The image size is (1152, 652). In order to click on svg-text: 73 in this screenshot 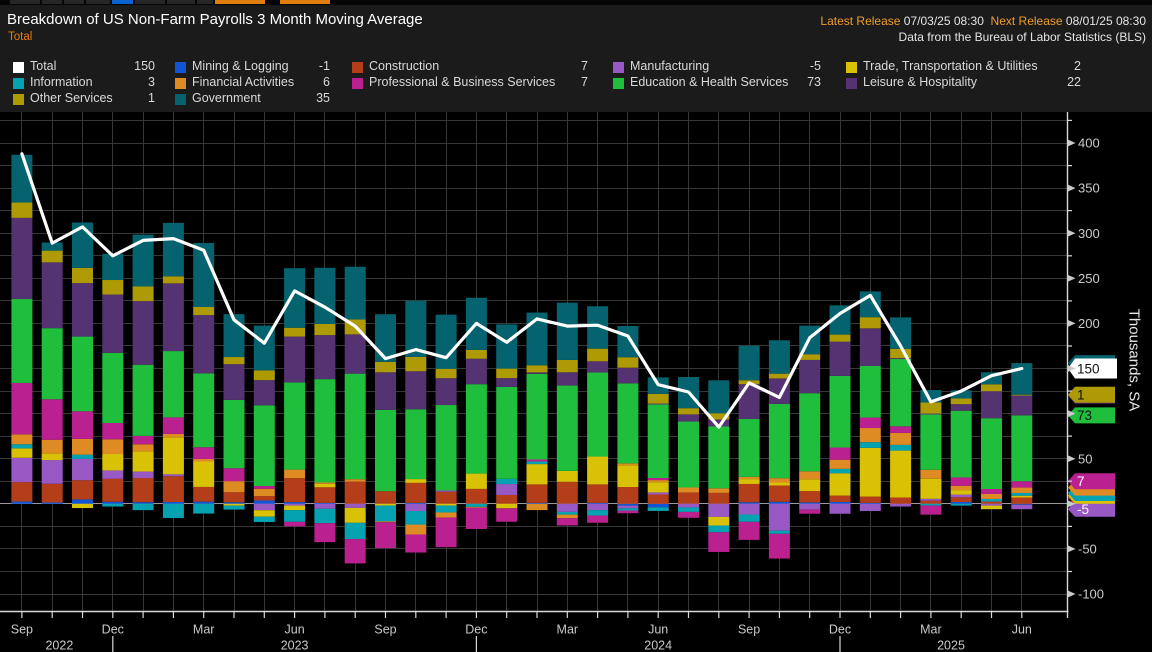, I will do `click(1084, 415)`.